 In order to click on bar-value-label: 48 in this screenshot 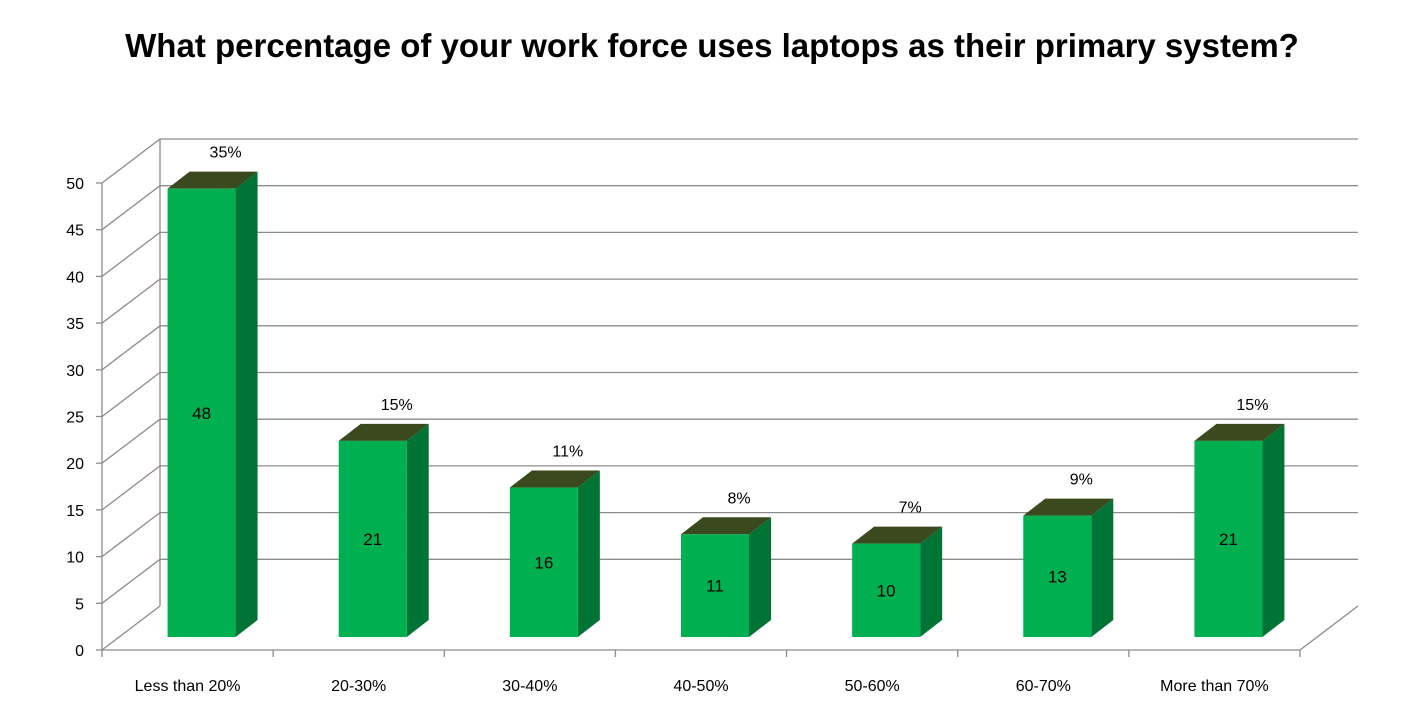, I will do `click(201, 413)`.